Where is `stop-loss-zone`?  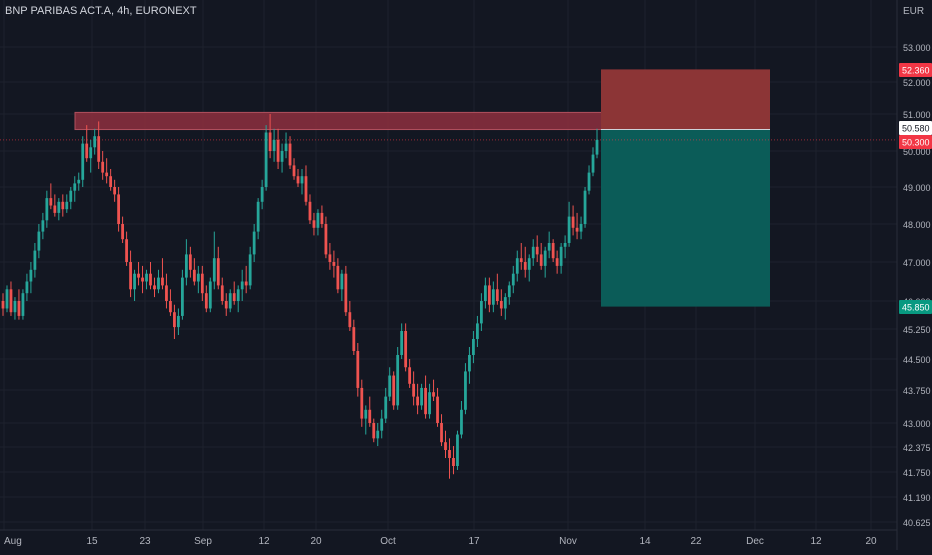
stop-loss-zone is located at coordinates (685, 99).